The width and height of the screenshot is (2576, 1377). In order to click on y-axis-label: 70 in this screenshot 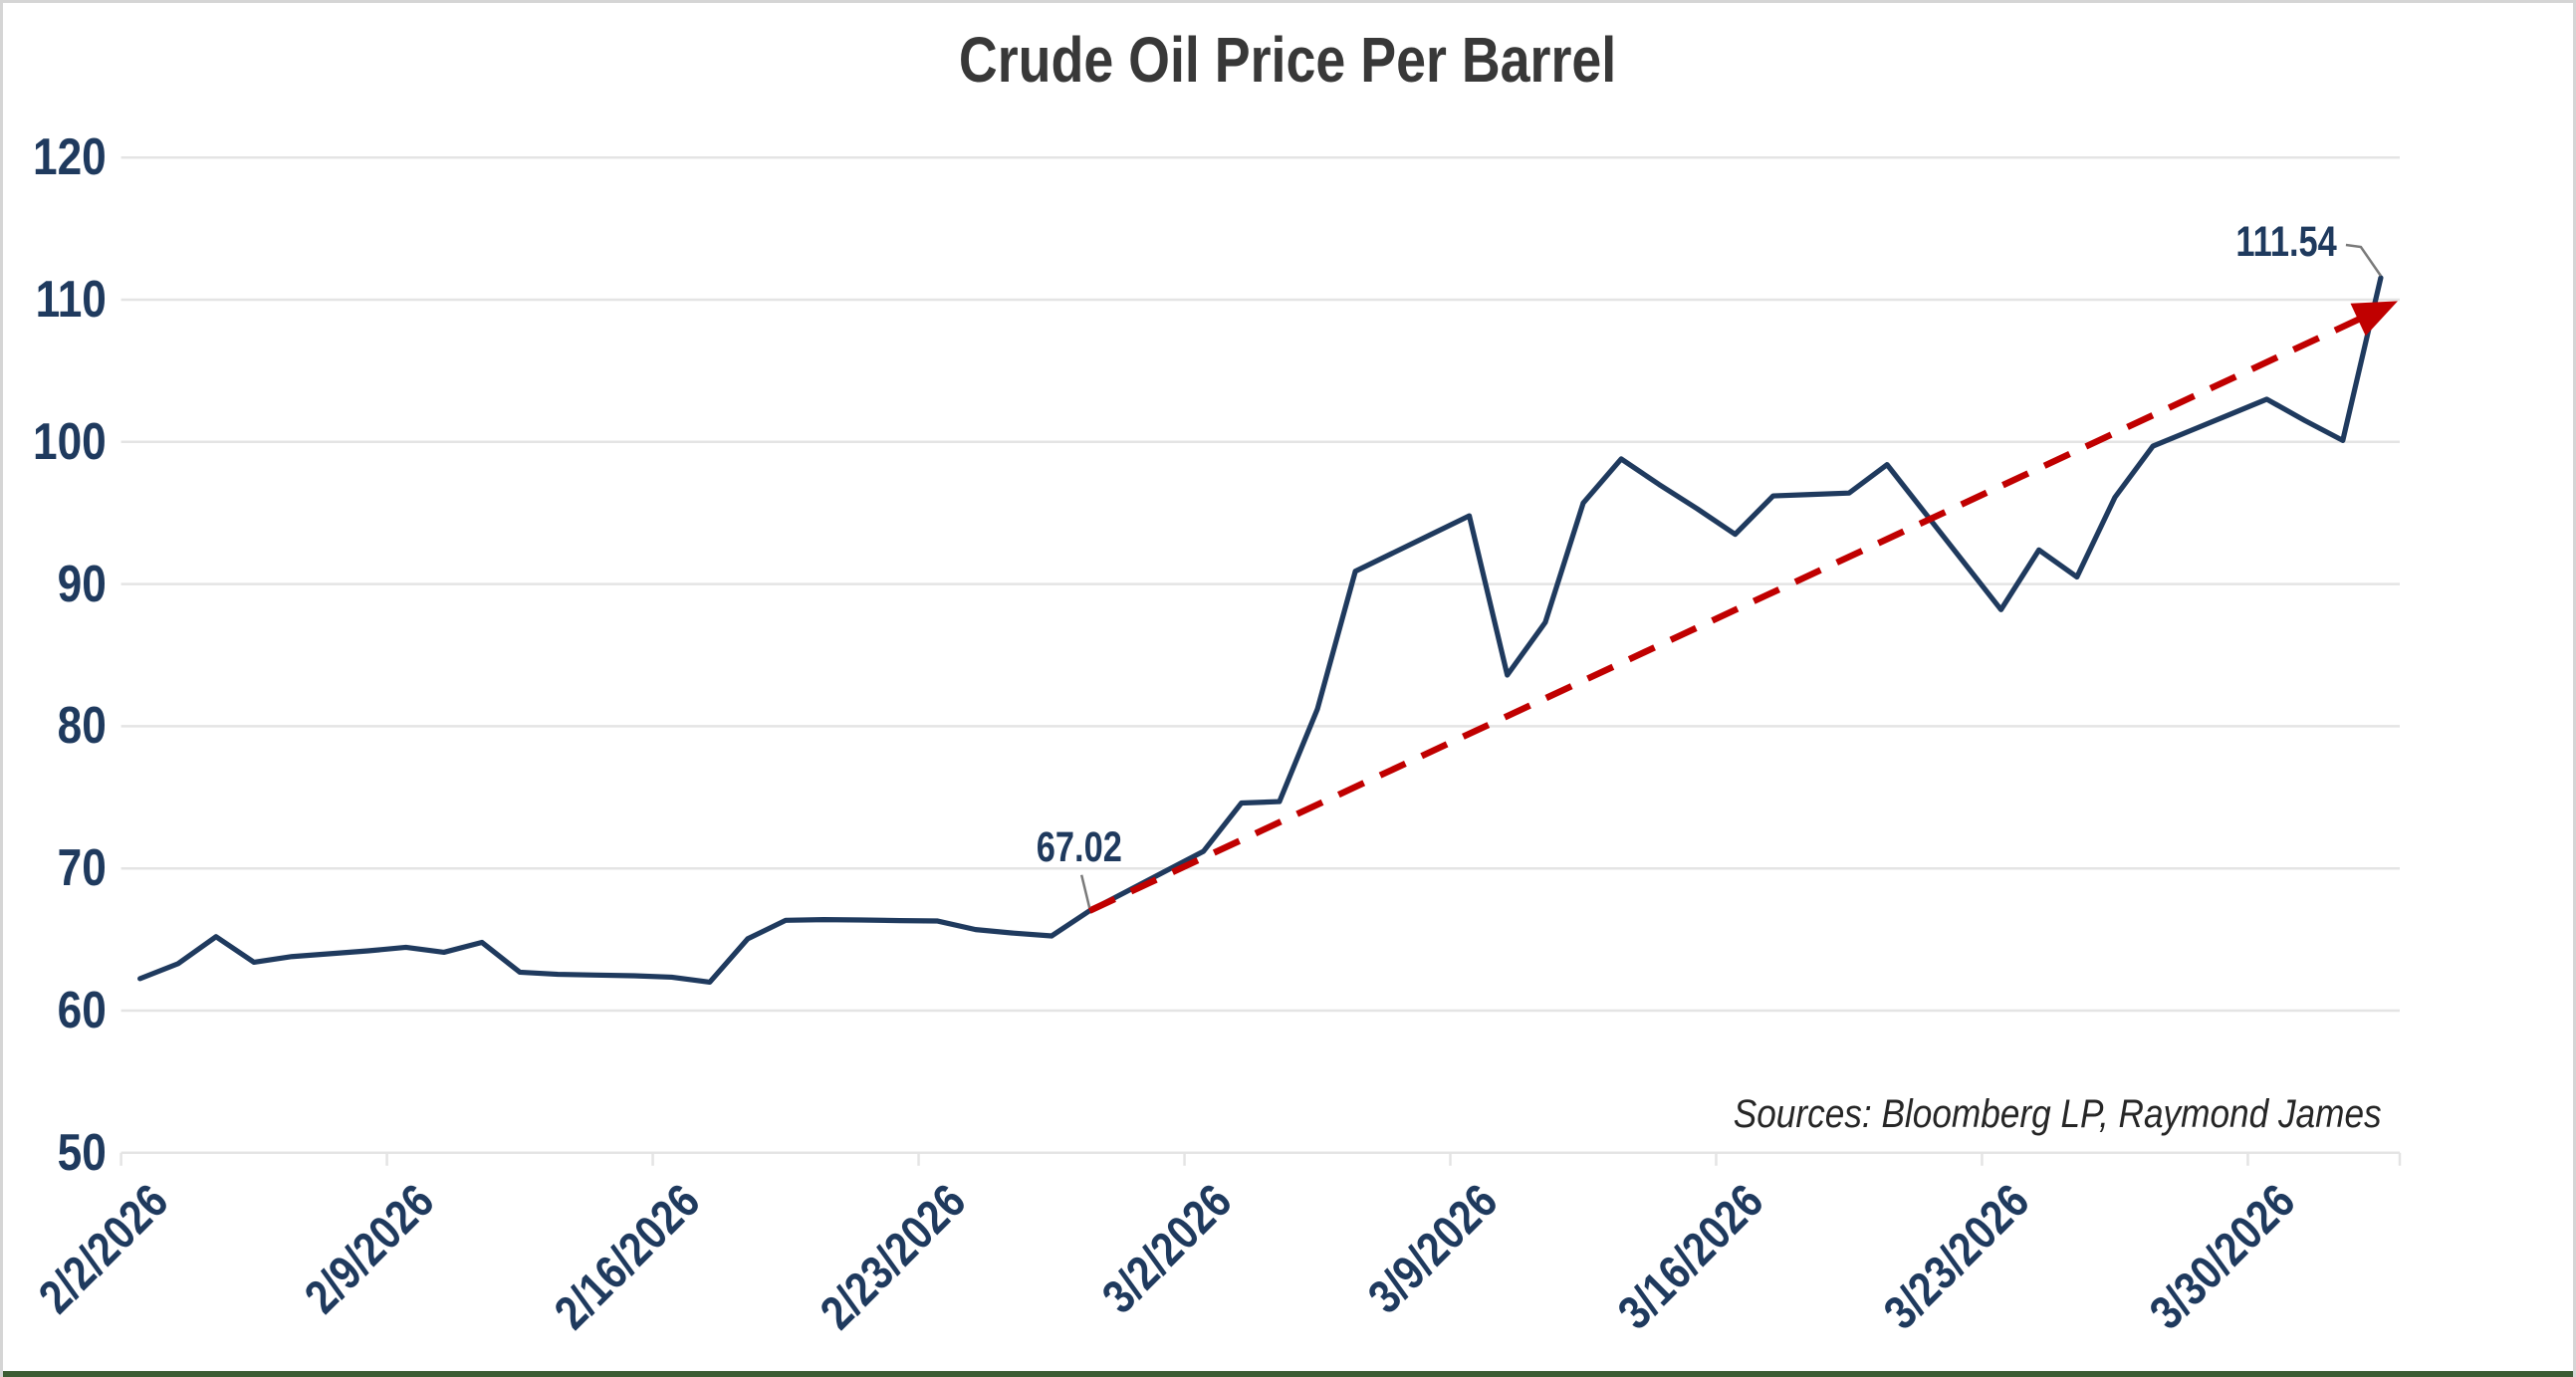, I will do `click(82, 868)`.